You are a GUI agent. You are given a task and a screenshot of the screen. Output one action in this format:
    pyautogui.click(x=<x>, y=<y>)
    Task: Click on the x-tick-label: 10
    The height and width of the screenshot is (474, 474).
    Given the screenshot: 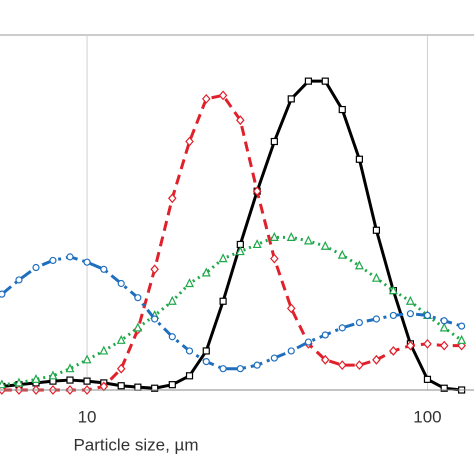 What is the action you would take?
    pyautogui.click(x=87, y=416)
    